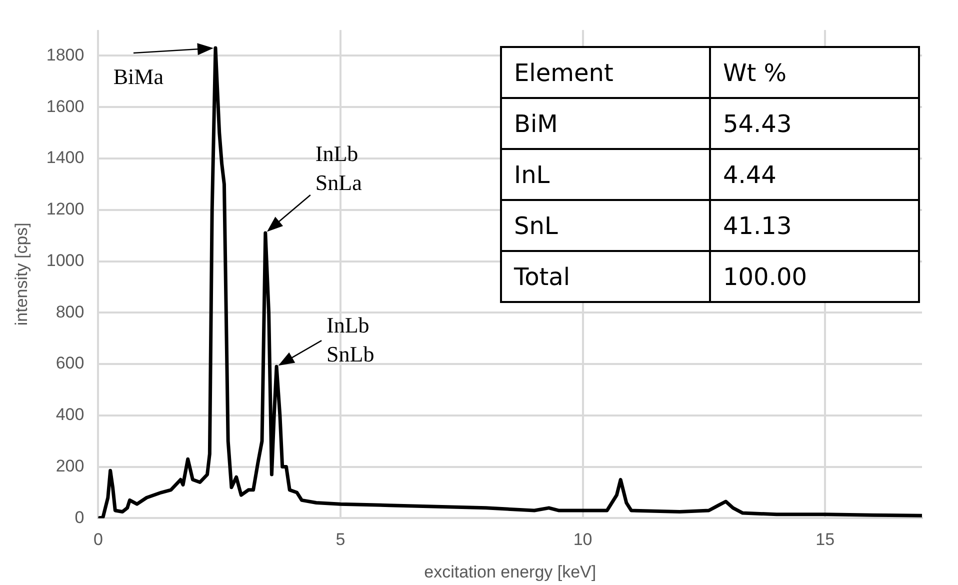  What do you see at coordinates (814, 225) in the screenshot?
I see `annotation: 41.13` at bounding box center [814, 225].